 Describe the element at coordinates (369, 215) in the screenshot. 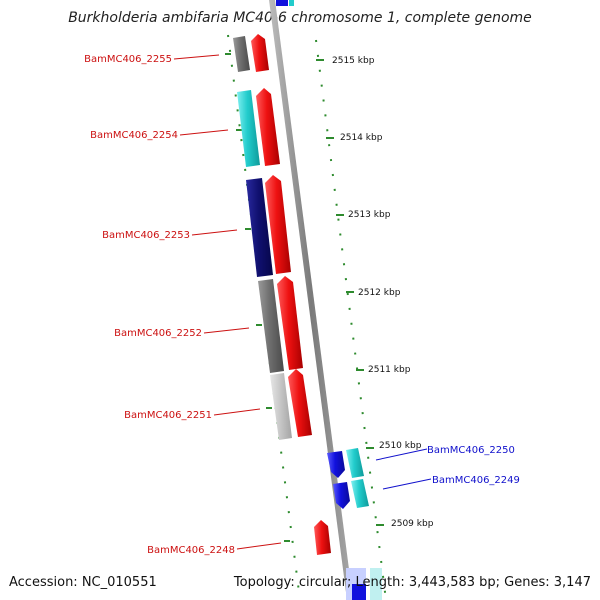

I see `scale-tick-label: 2513 kbp` at that location.